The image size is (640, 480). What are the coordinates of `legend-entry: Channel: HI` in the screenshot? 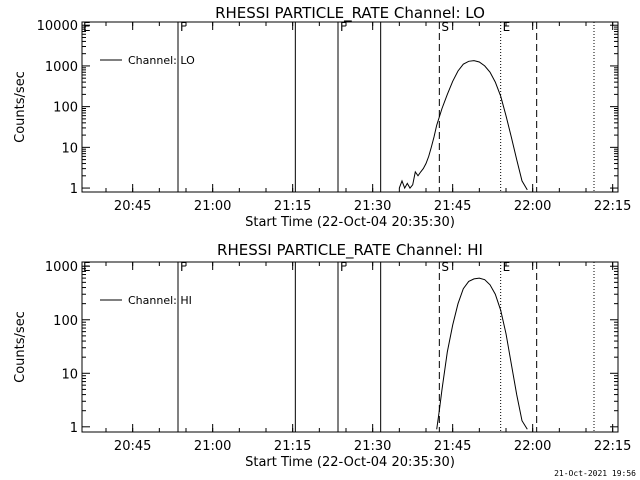 It's located at (160, 300).